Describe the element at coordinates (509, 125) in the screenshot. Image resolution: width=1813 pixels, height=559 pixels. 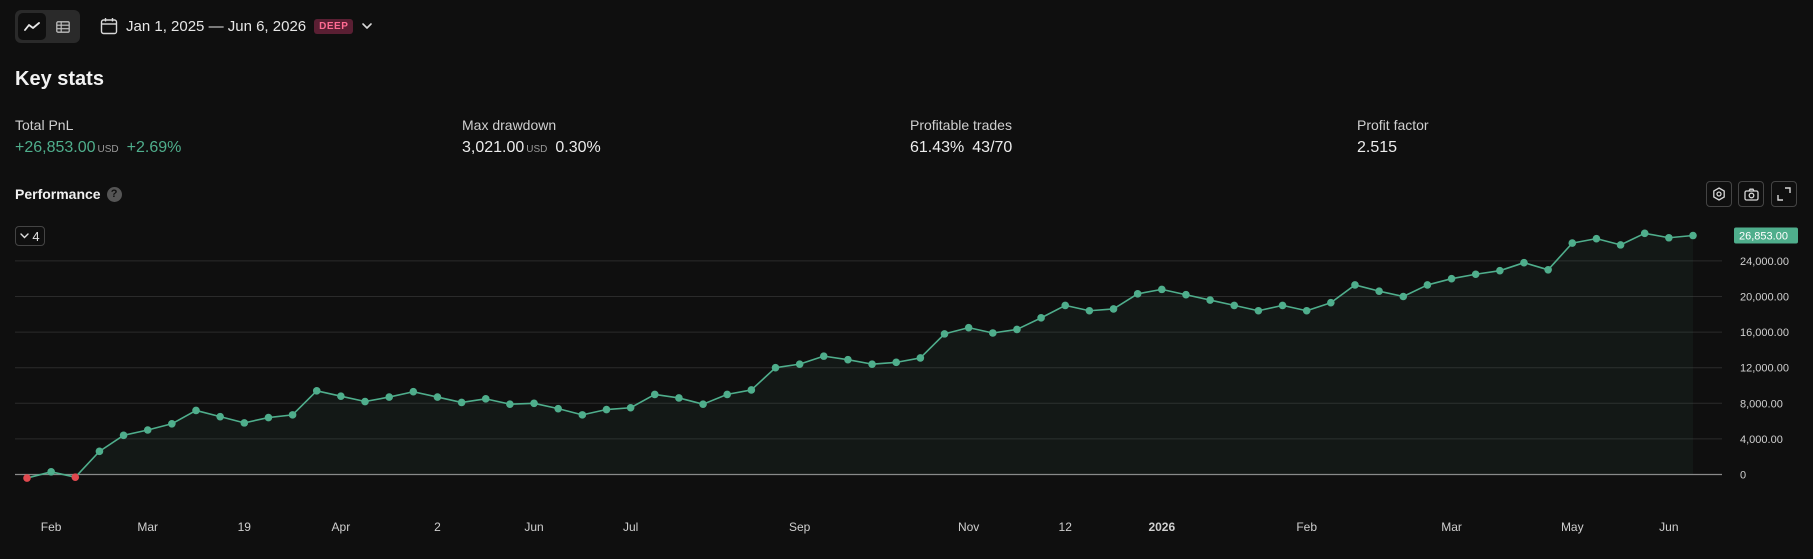
I see `stat-label: Max drawdown` at that location.